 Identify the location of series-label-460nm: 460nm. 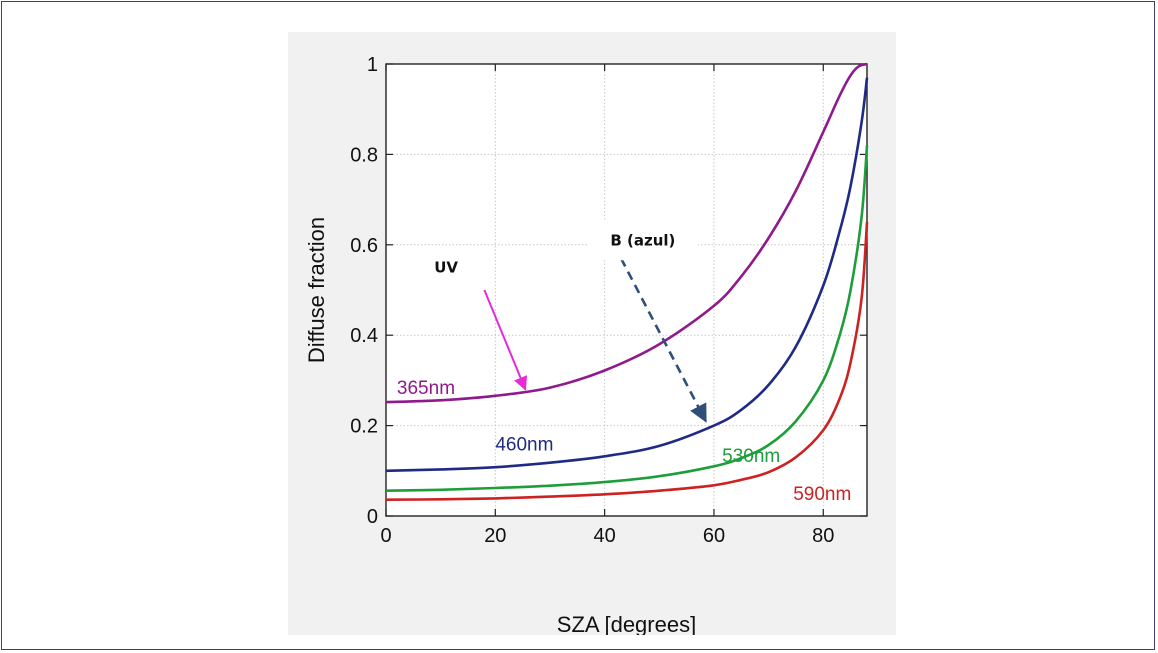
(524, 444).